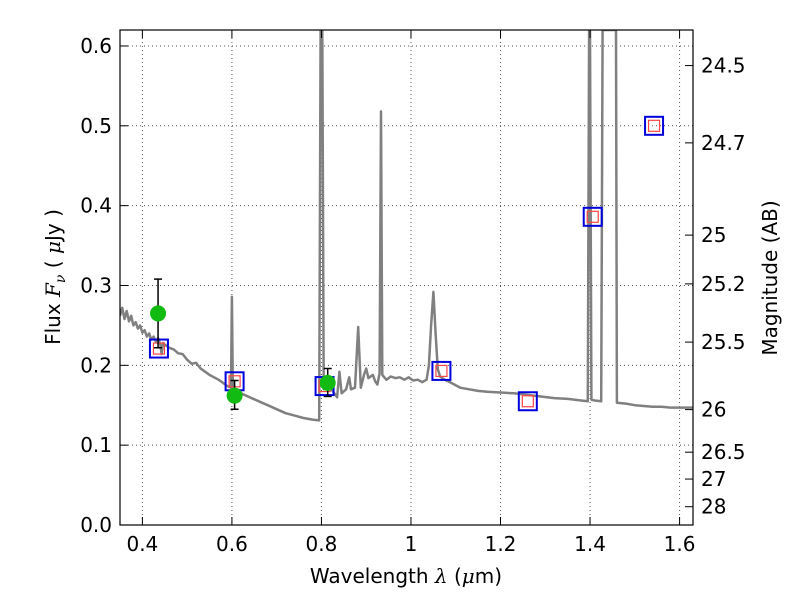  What do you see at coordinates (96, 285) in the screenshot?
I see `y-tick-label: 0.3` at bounding box center [96, 285].